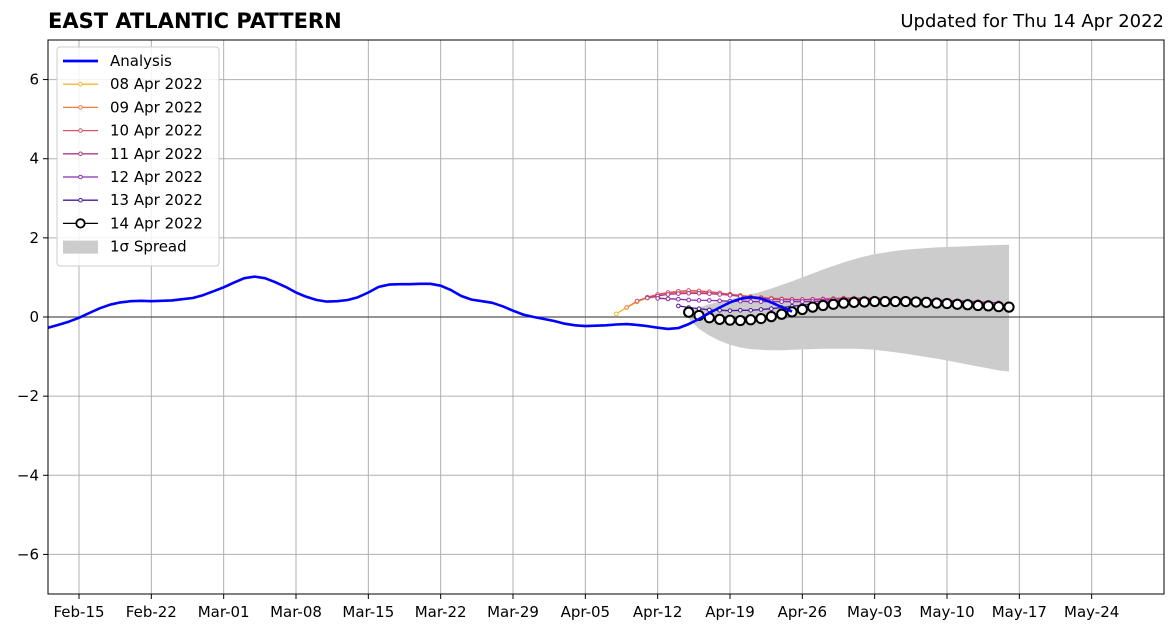  I want to click on x-tick-label: Mar-01, so click(224, 612).